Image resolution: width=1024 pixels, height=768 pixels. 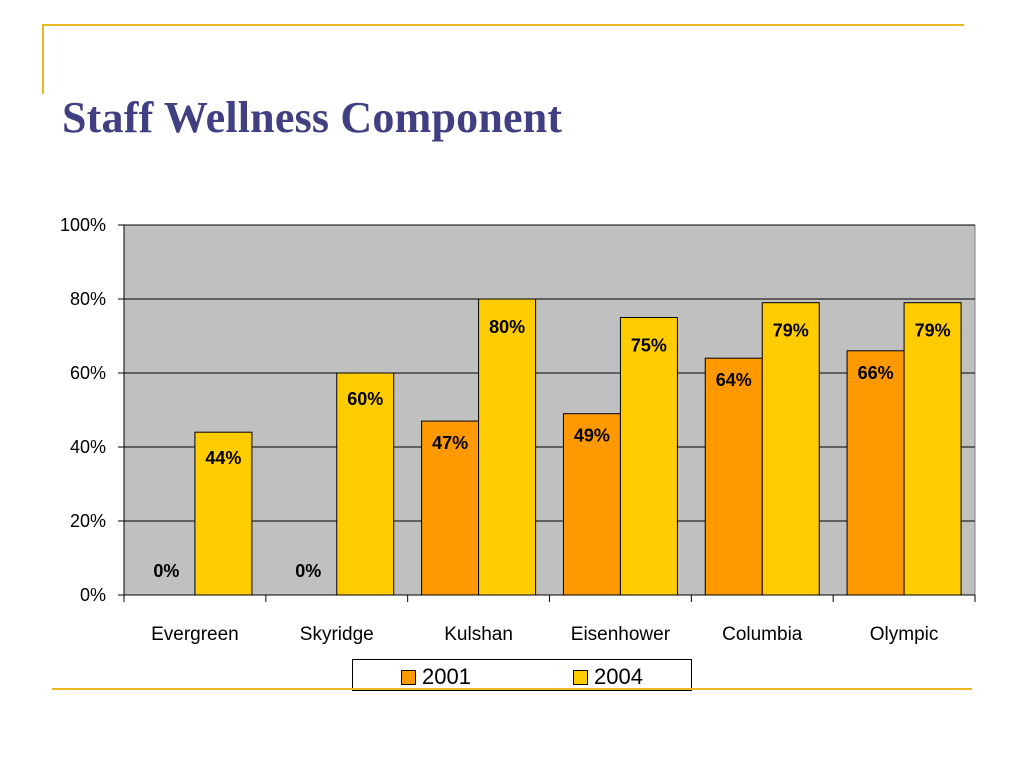 I want to click on data-label-2004-skyridge: 60%, so click(x=365, y=399).